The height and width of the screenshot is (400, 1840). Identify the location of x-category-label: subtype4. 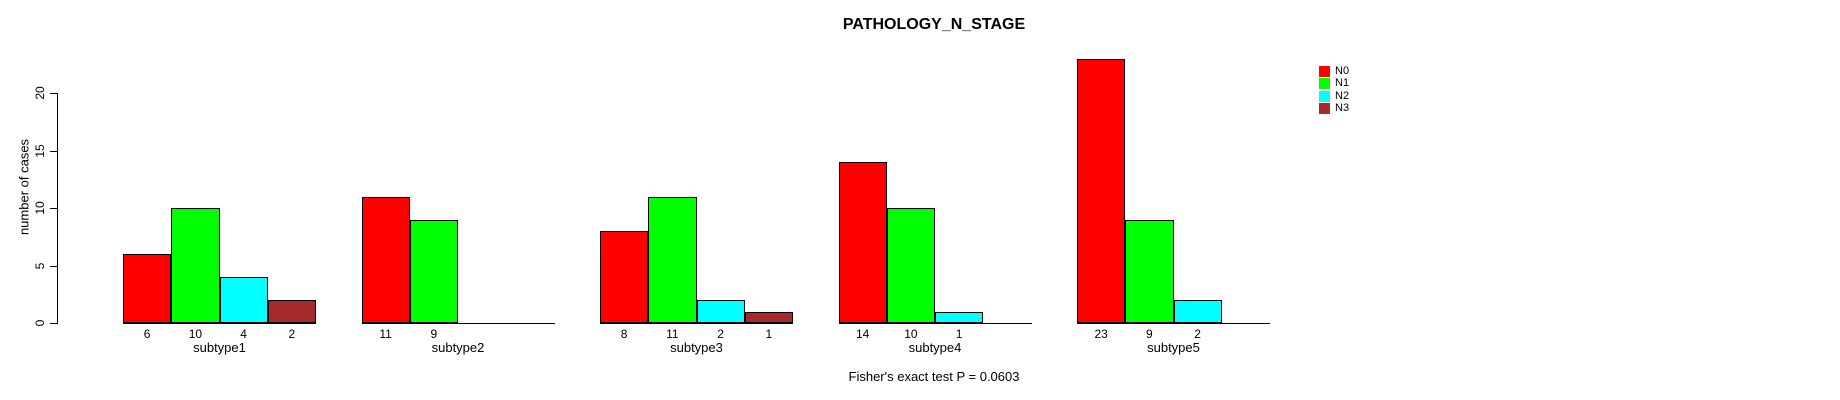
(935, 347).